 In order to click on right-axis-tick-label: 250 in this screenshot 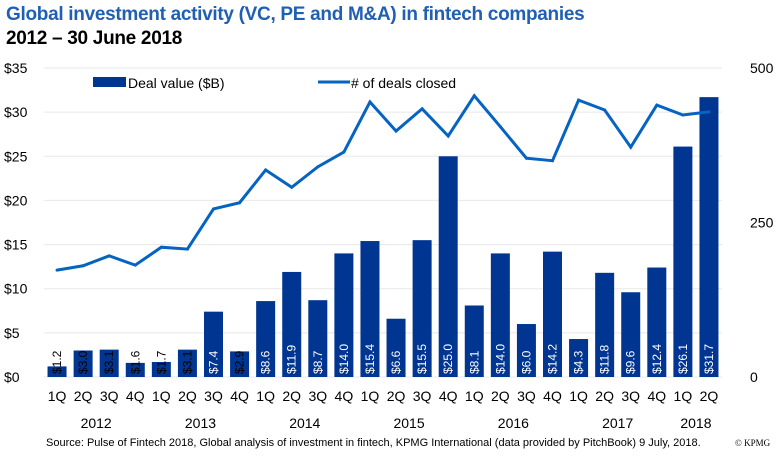, I will do `click(762, 223)`.